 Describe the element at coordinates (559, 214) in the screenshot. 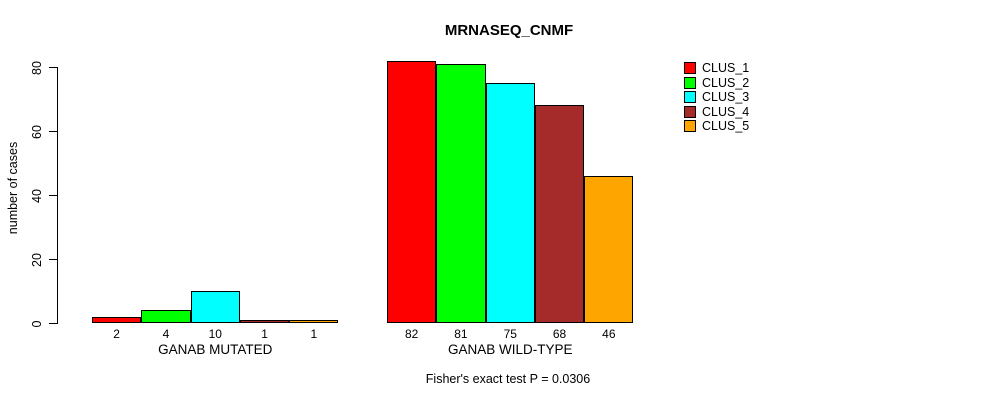

I see `bar-clus_4-wildtype` at that location.